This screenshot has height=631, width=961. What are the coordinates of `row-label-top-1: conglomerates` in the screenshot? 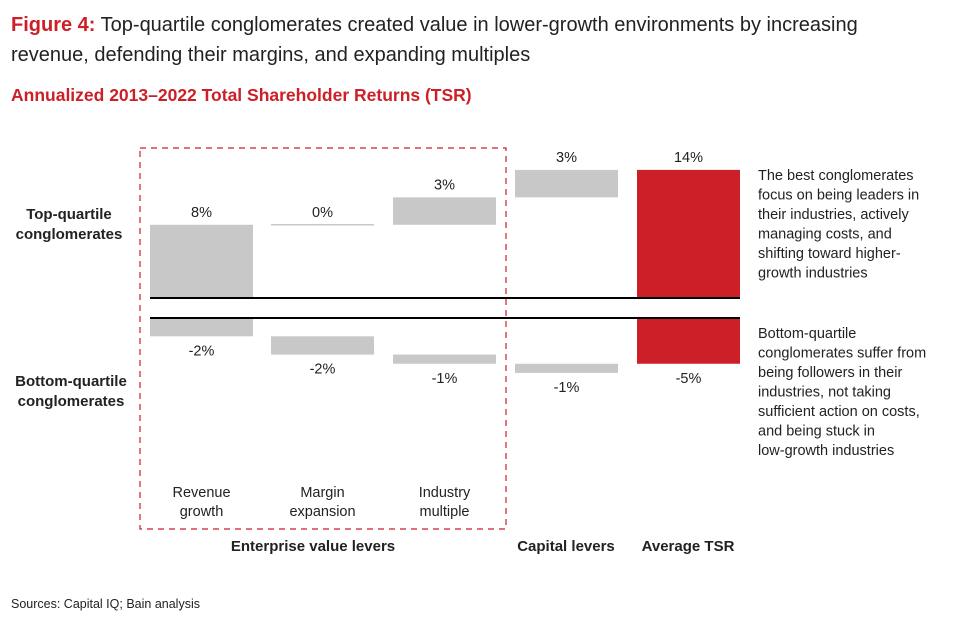 It's located at (69, 234).